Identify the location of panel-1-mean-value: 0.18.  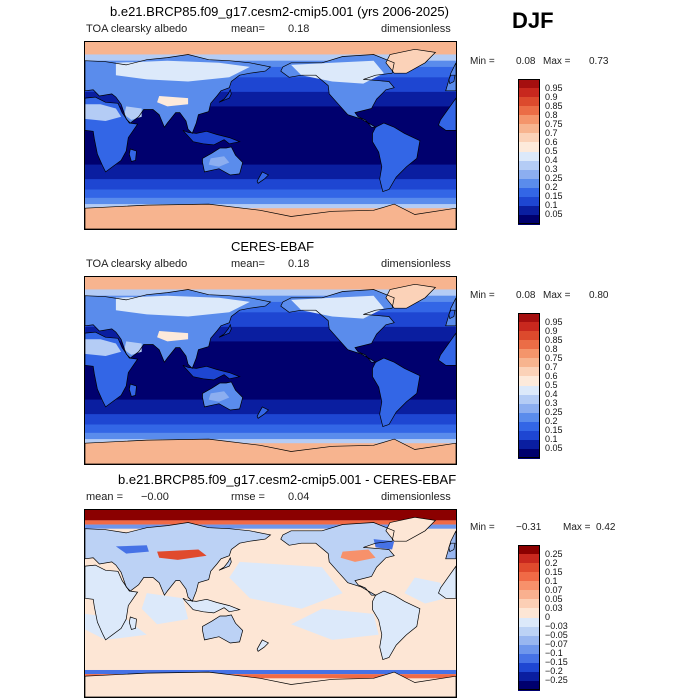
(299, 29).